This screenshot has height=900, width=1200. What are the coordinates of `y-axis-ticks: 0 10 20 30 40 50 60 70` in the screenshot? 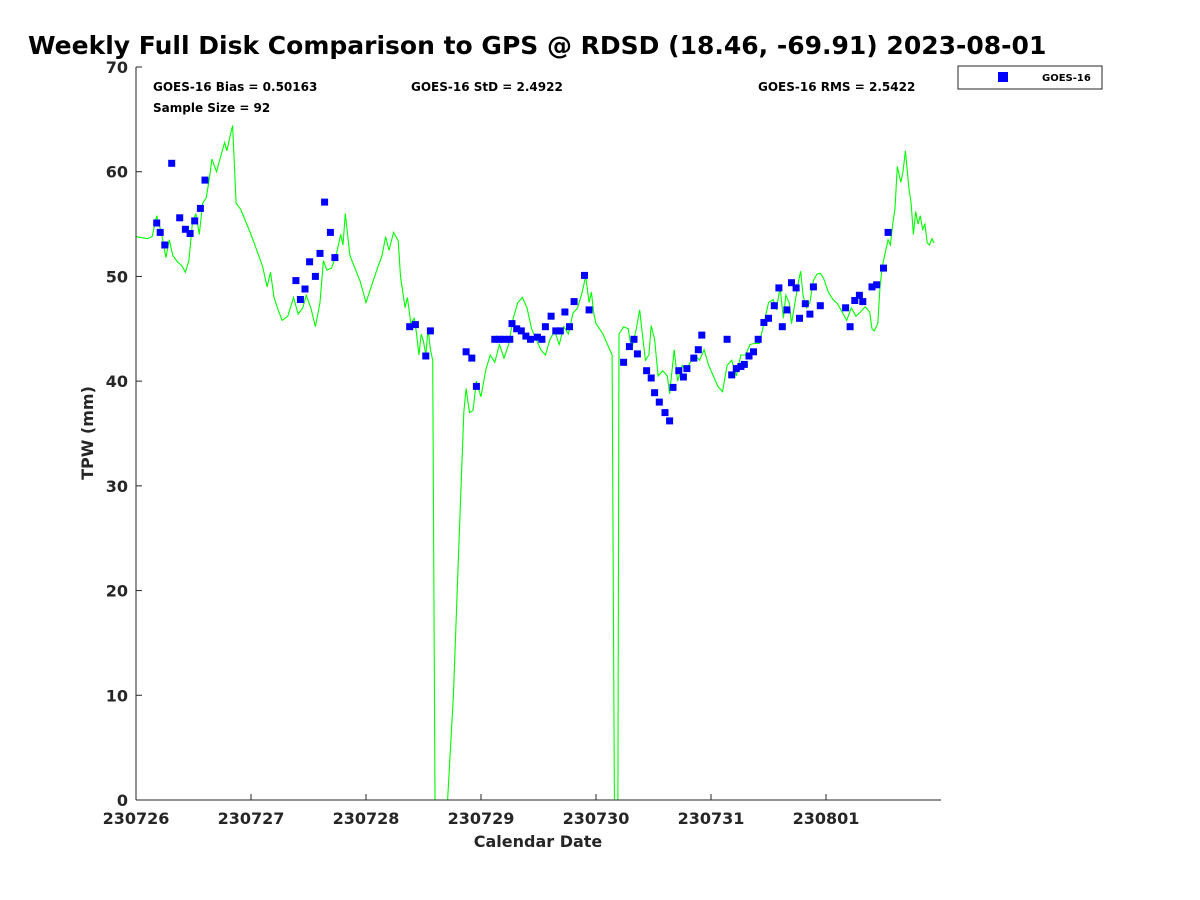 It's located at (124, 434).